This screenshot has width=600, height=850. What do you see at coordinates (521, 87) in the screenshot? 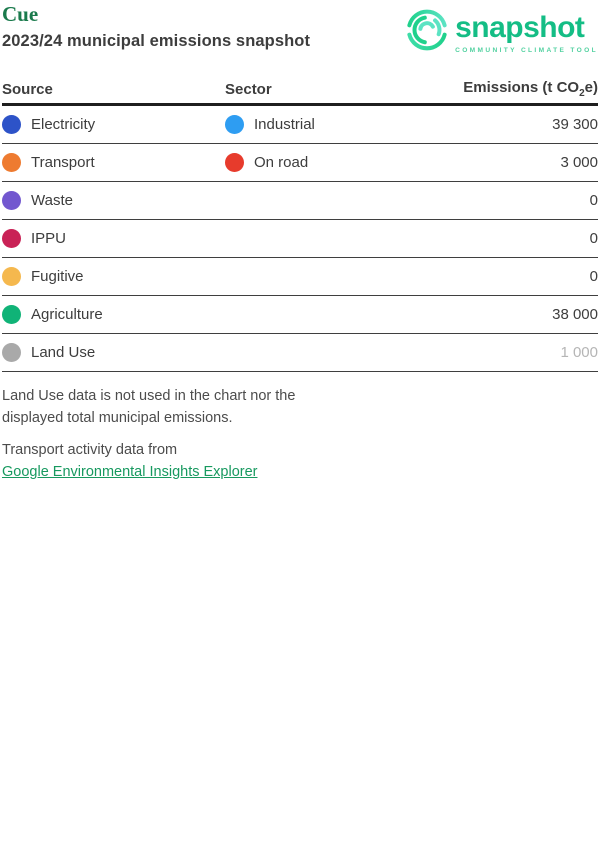
I see `emissions-header-text: Emissions (t CO` at bounding box center [521, 87].